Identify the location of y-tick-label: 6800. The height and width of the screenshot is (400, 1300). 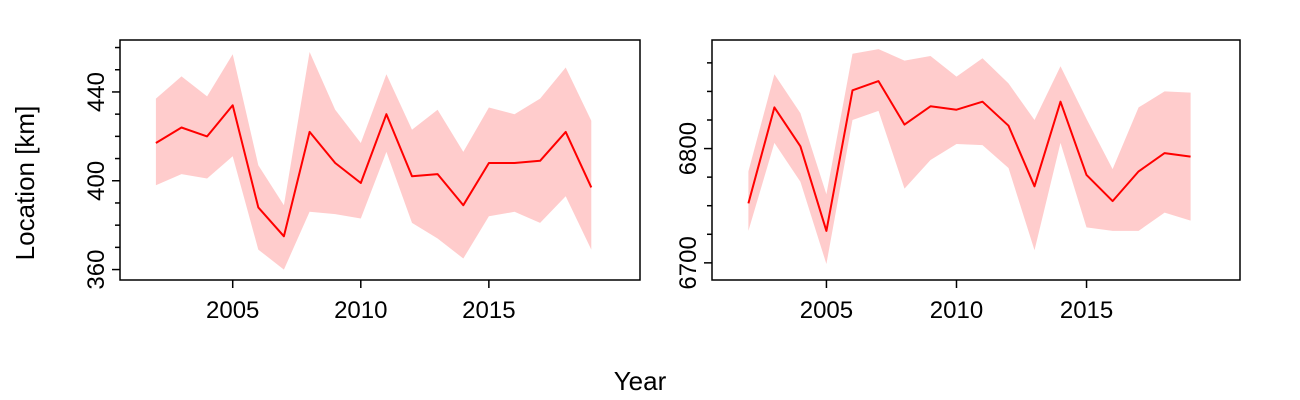
(688, 148).